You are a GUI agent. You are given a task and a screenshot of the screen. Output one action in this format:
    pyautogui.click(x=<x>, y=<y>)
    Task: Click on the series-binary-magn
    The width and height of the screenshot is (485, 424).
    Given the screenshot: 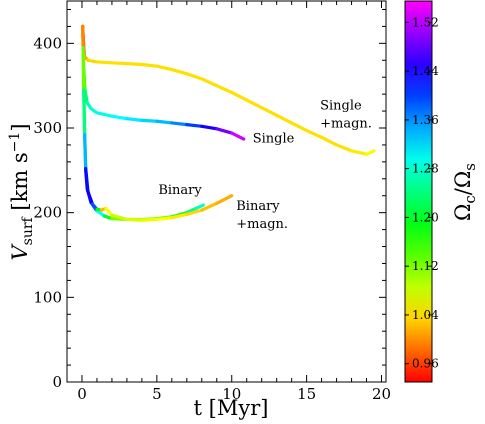 What is the action you would take?
    pyautogui.click(x=157, y=123)
    